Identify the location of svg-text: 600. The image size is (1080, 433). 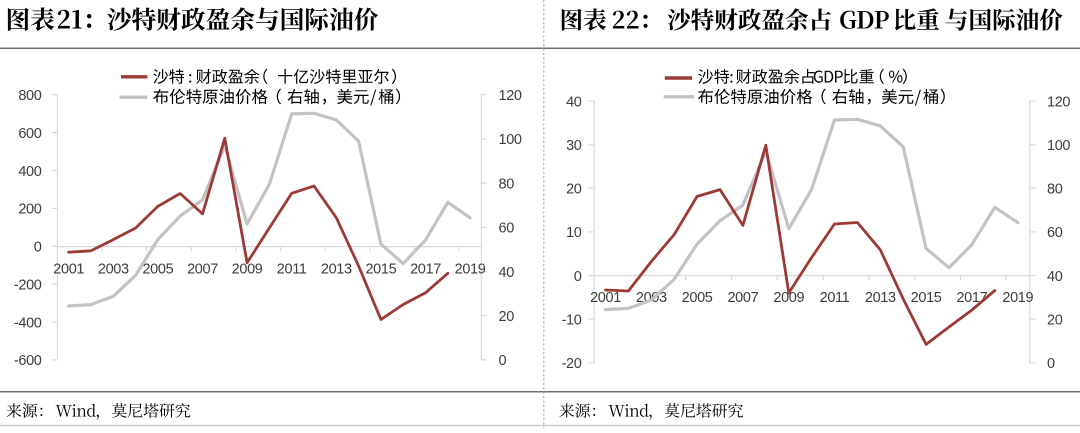
(29, 134).